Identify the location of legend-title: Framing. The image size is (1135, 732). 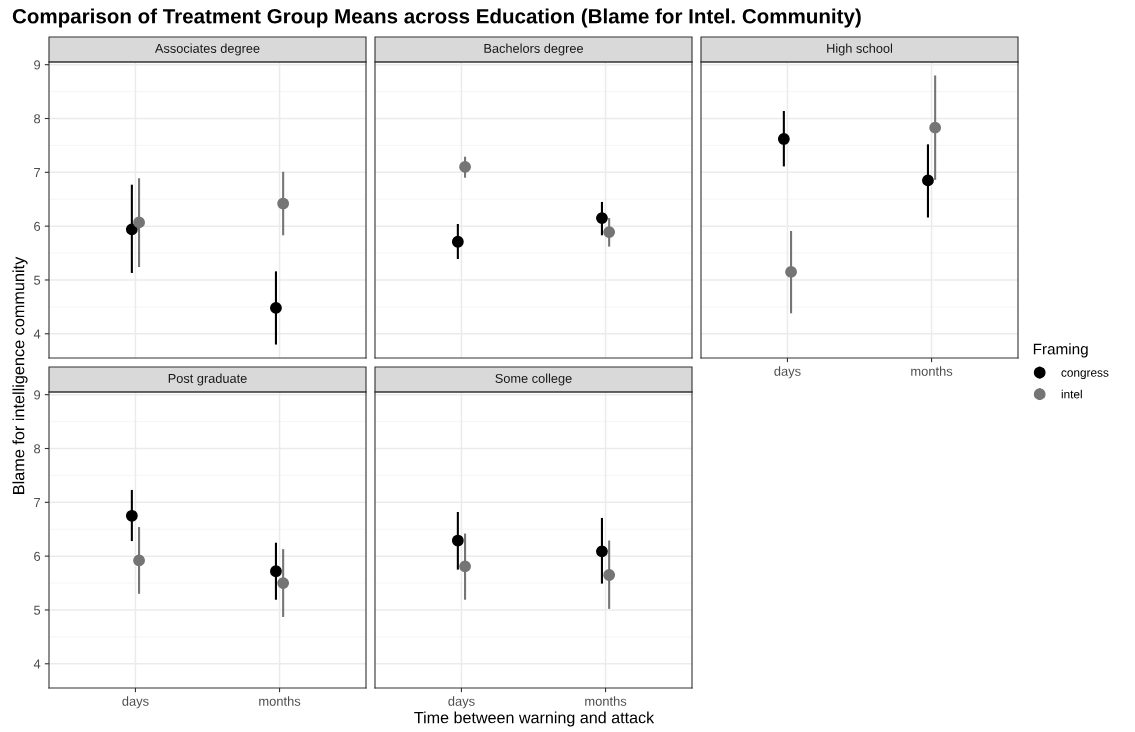
(1060, 350).